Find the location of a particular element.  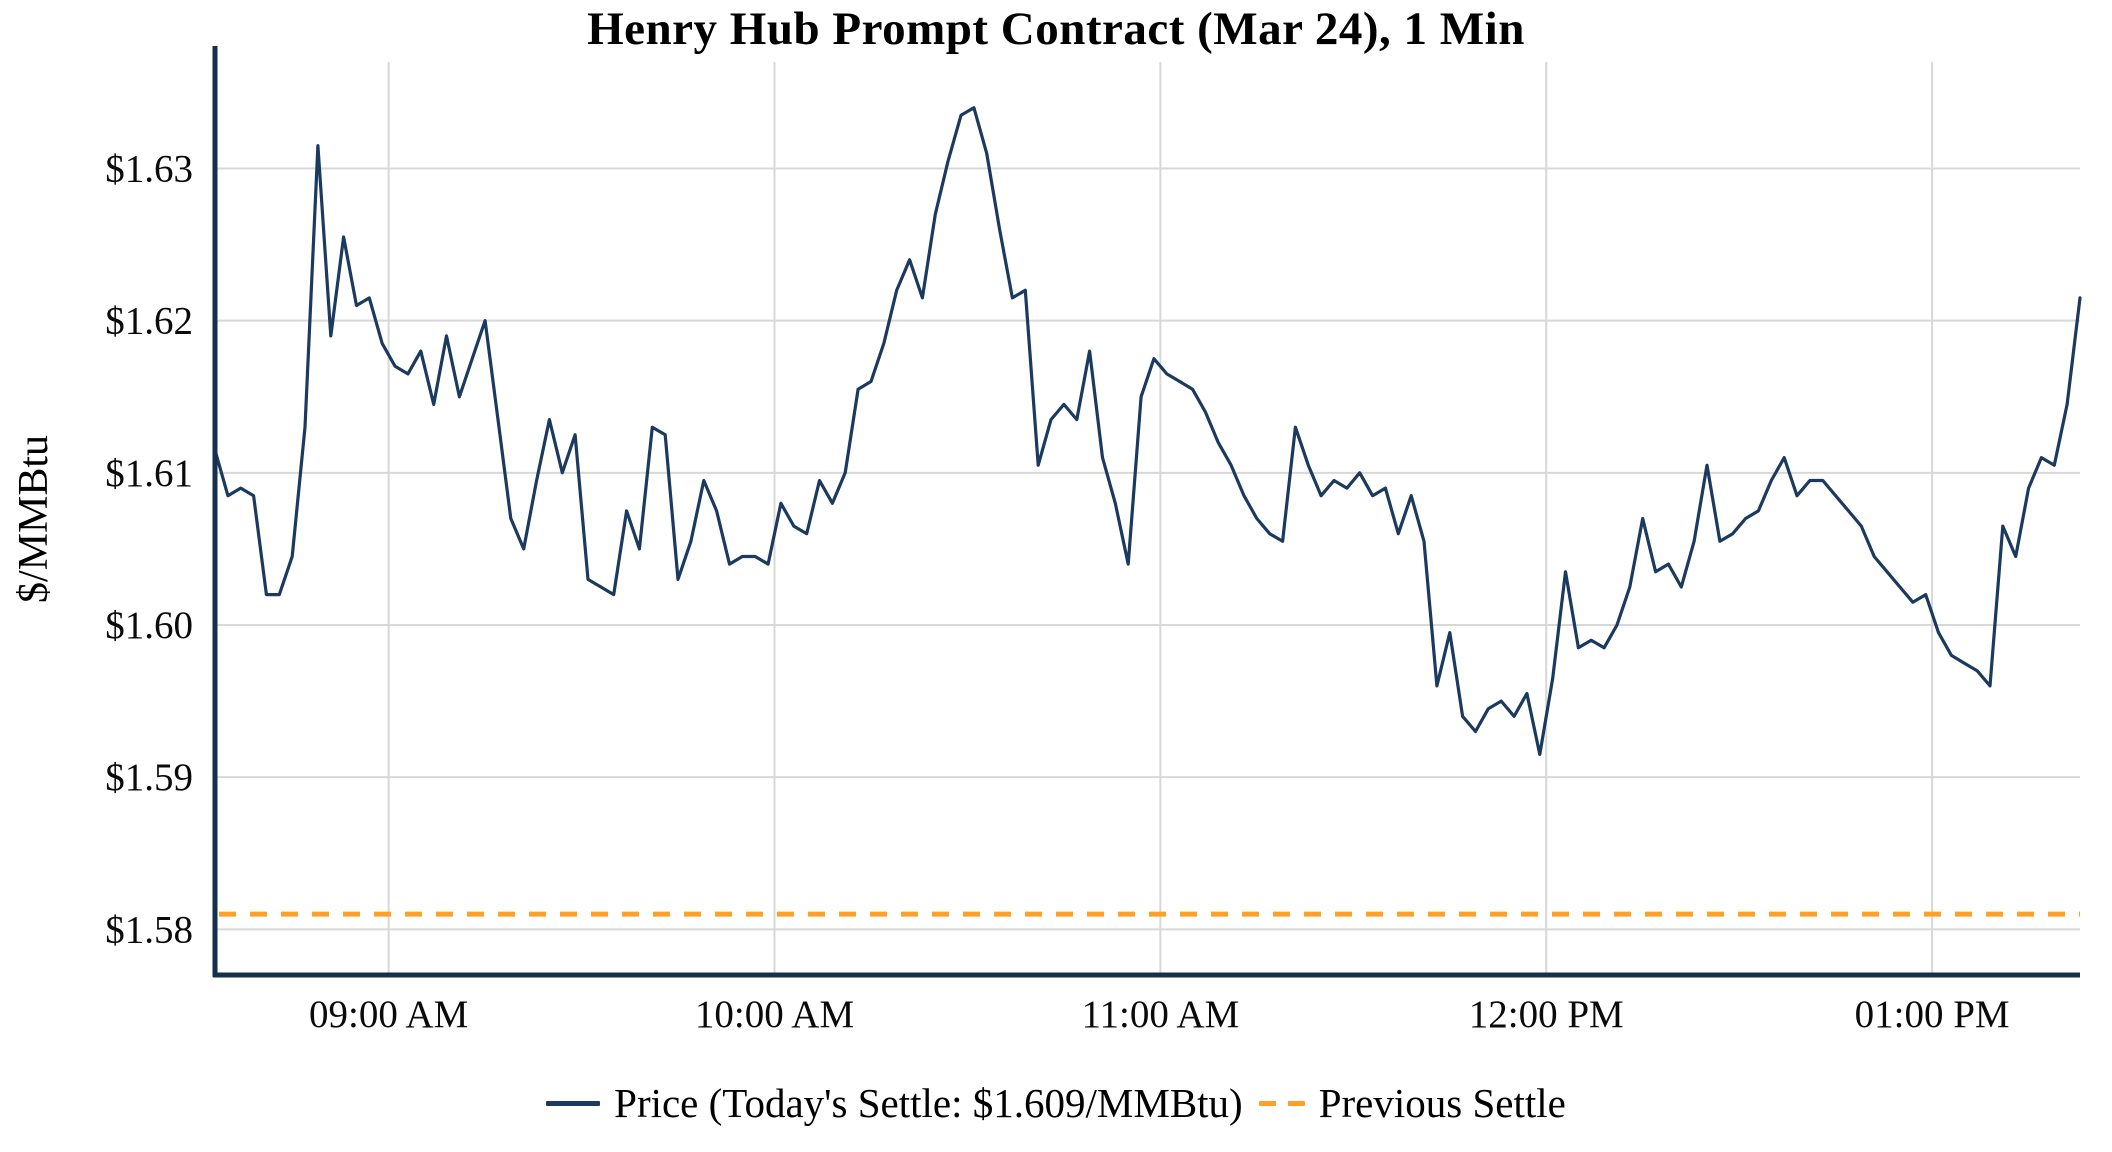

x-tick-label: 10:00 AM is located at coordinates (774, 1014).